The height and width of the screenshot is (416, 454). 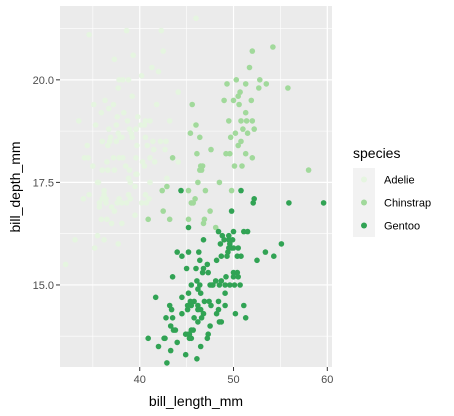 What do you see at coordinates (234, 380) in the screenshot?
I see `x-axis-tick-labels: 40 50 60` at bounding box center [234, 380].